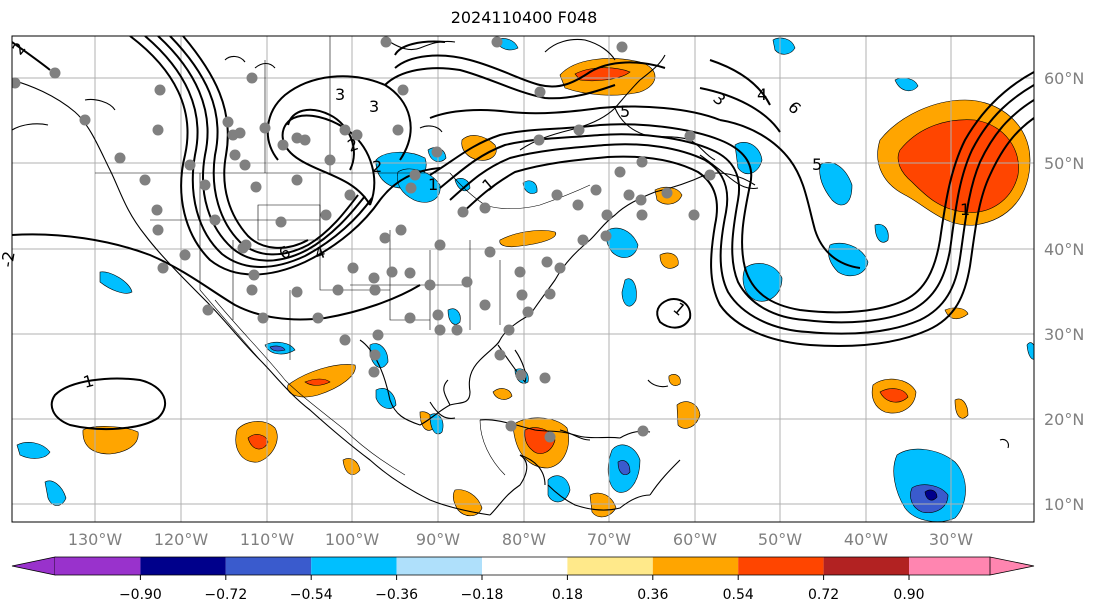  What do you see at coordinates (908, 595) in the screenshot?
I see `colorbar-tick-label: 0.90` at bounding box center [908, 595].